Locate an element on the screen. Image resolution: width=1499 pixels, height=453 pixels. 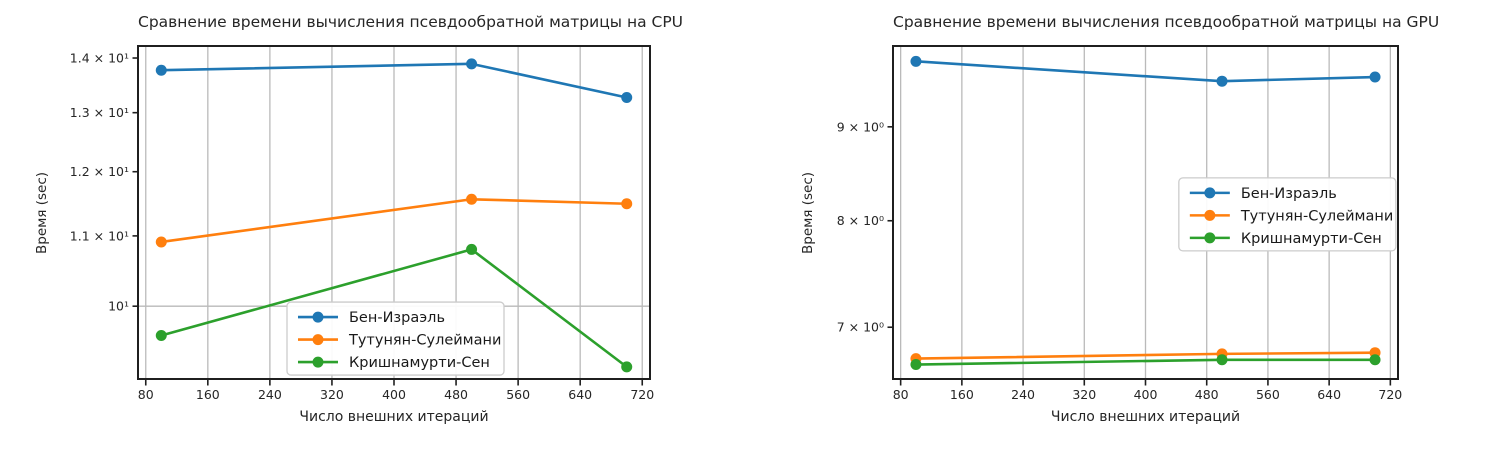
y-tick-label: 1.4 × 10¹ is located at coordinates (99, 58).